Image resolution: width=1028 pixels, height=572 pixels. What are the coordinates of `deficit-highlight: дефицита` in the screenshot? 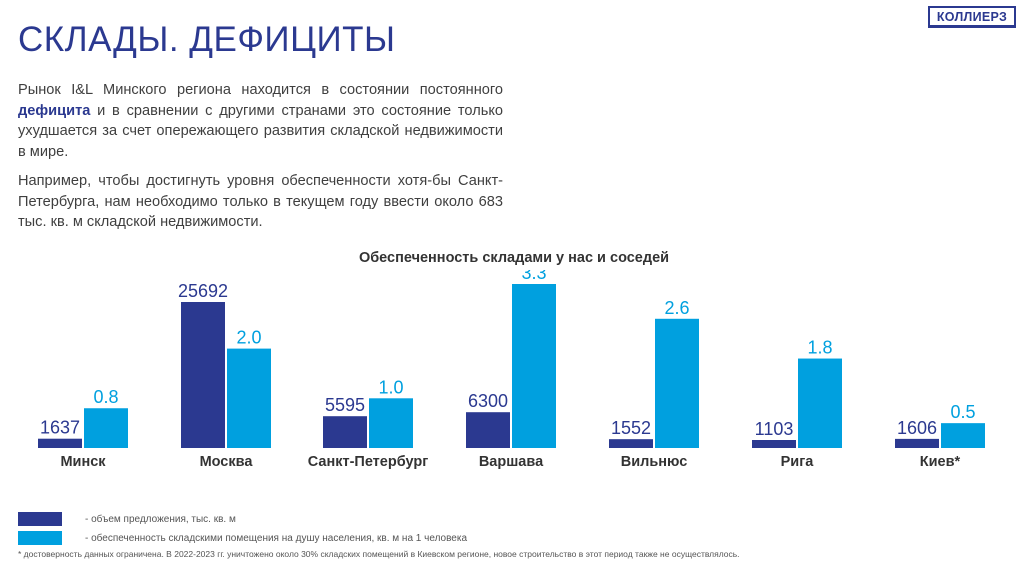 It's located at (54, 110).